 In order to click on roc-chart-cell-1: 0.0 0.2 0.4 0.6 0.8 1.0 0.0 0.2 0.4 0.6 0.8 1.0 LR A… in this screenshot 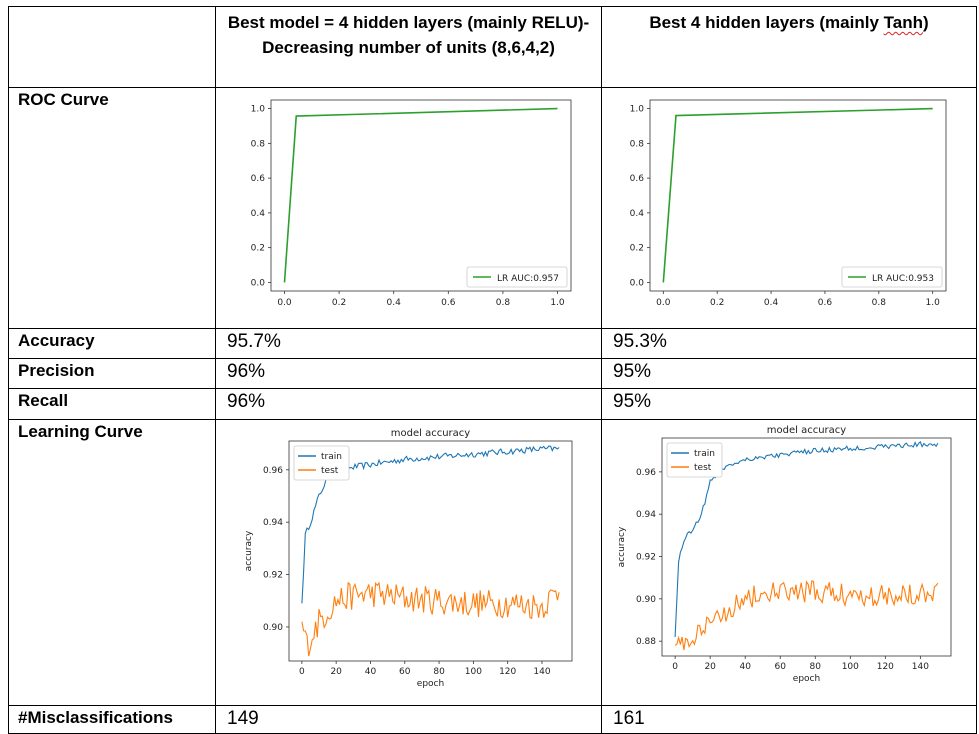, I will do `click(408, 208)`.